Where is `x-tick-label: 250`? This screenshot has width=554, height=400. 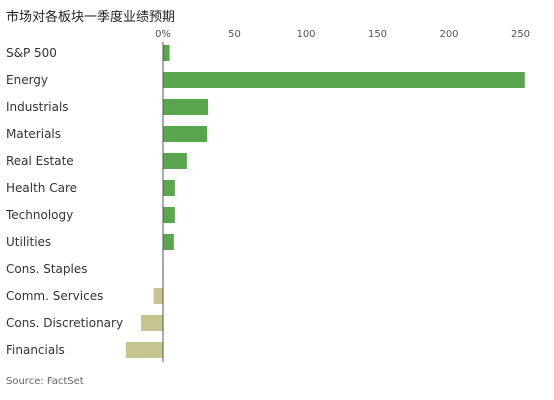 x-tick-label: 250 is located at coordinates (520, 34).